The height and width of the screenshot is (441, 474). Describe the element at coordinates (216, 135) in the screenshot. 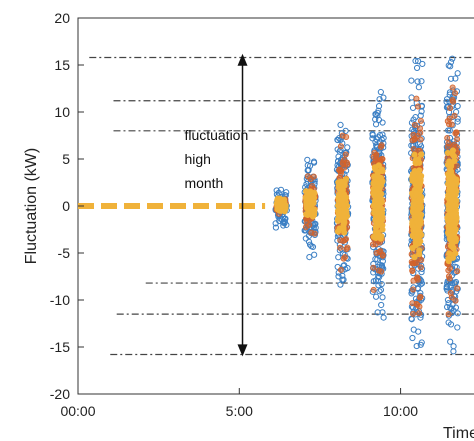

I see `annotation-line: fluctuation` at that location.